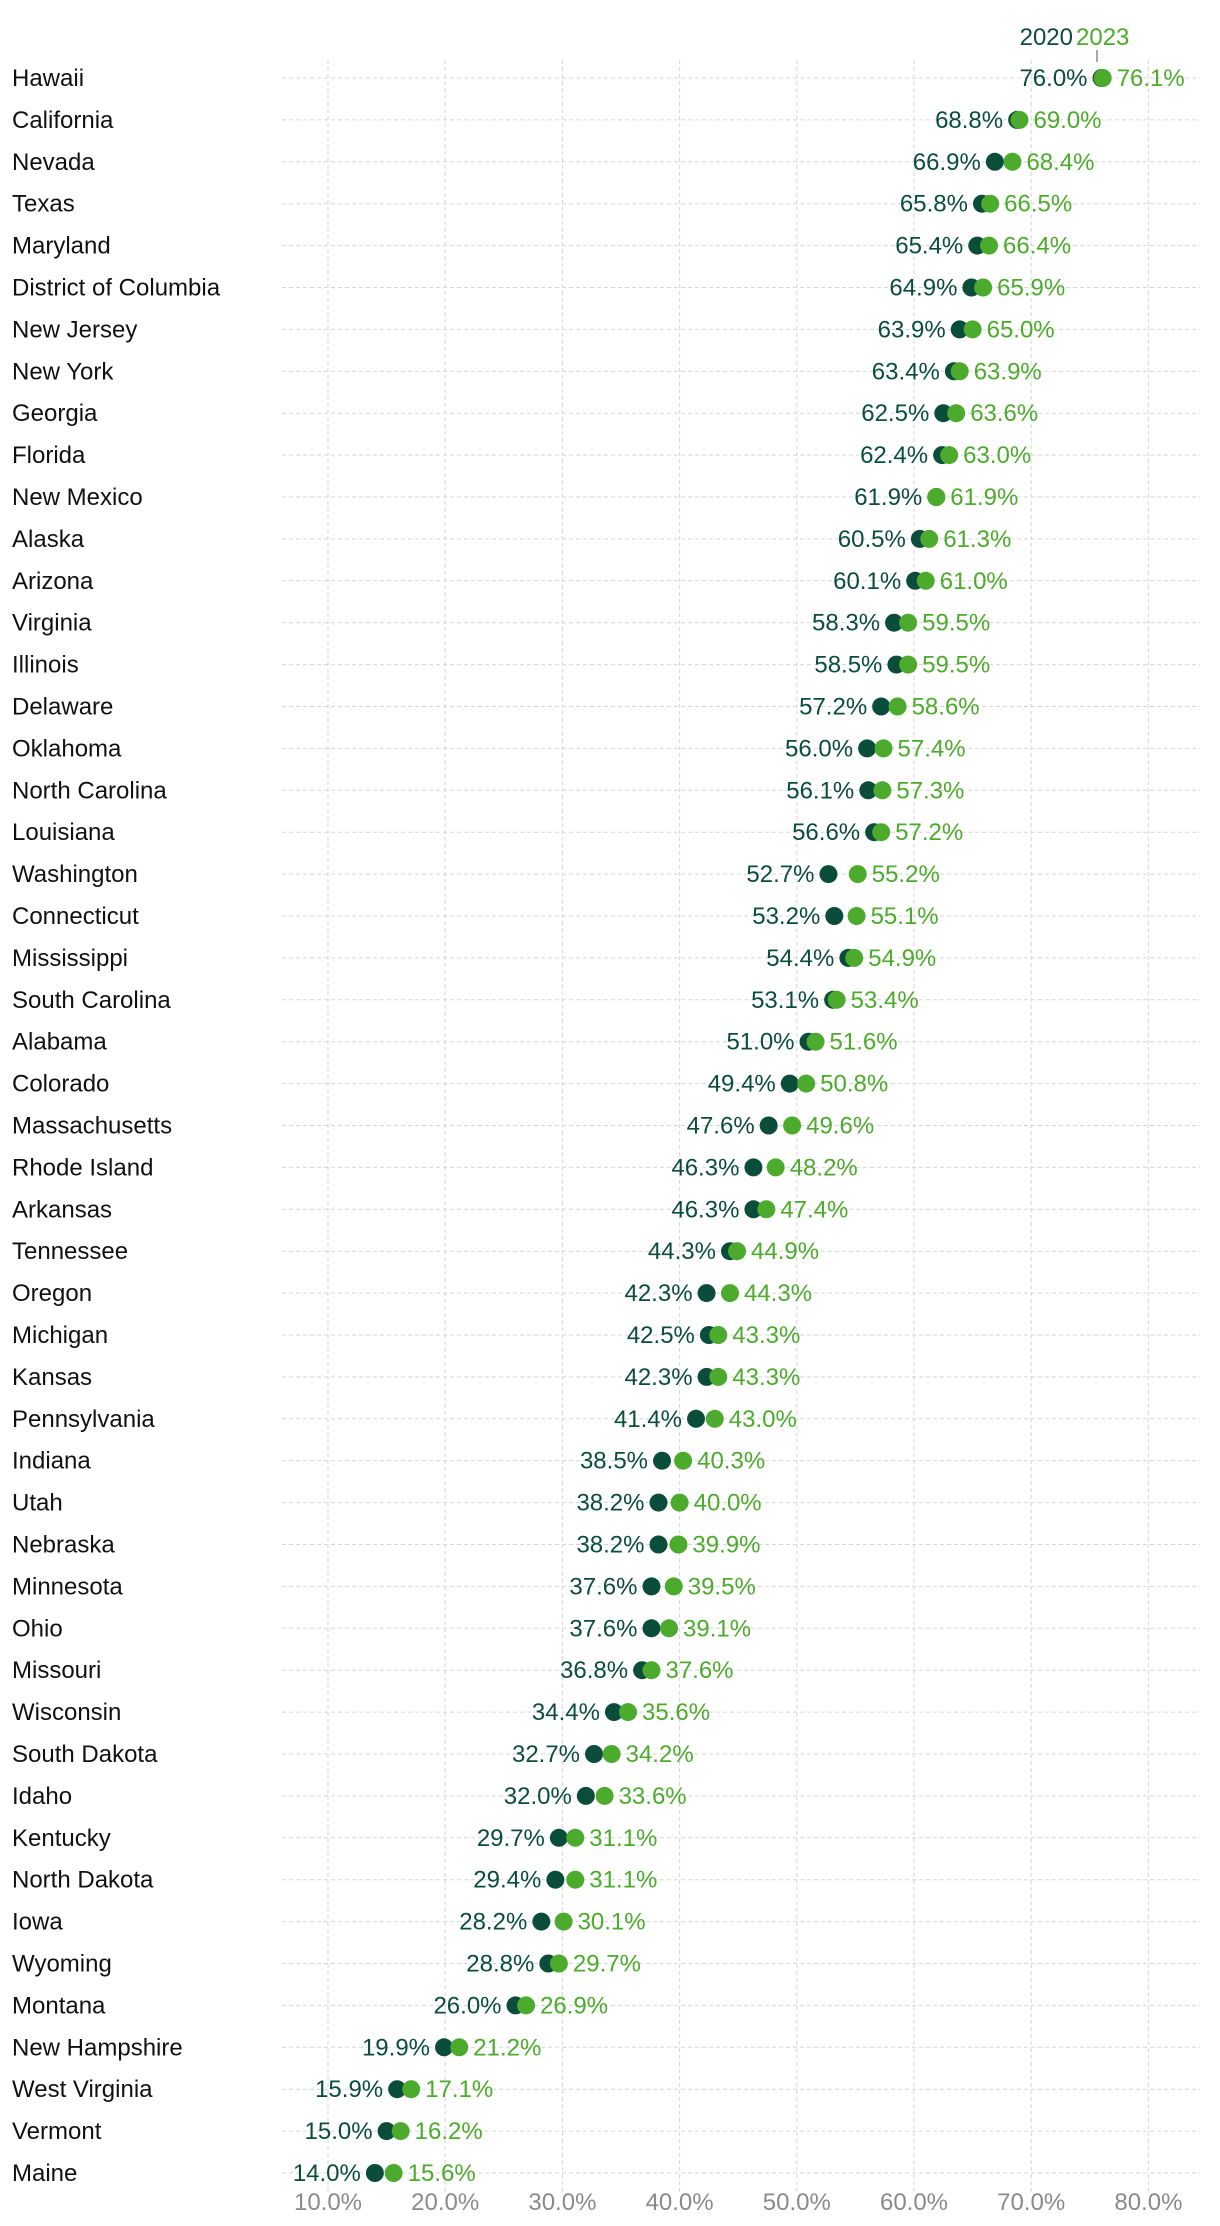 The width and height of the screenshot is (1220, 2226). Describe the element at coordinates (37, 1503) in the screenshot. I see `state-label: Utah` at that location.